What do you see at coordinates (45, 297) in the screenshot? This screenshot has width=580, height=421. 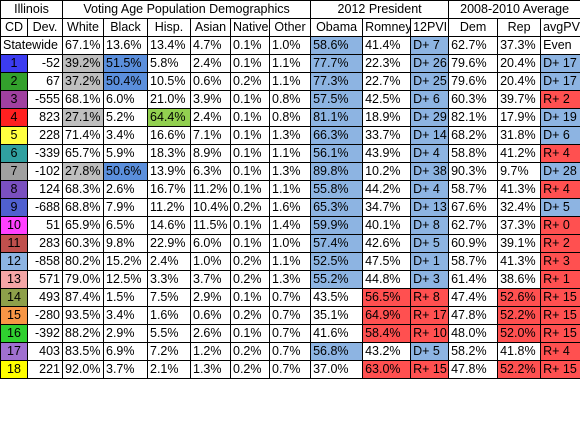 I see `value-cell: 493` at bounding box center [45, 297].